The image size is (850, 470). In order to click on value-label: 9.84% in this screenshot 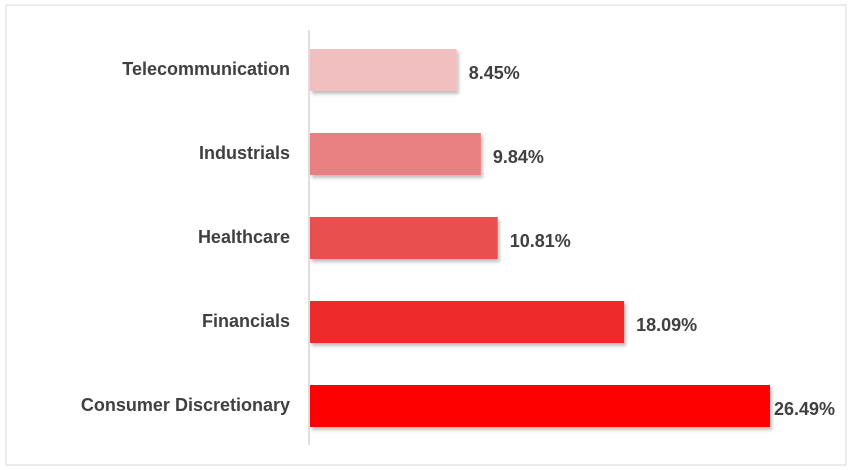, I will do `click(518, 157)`.